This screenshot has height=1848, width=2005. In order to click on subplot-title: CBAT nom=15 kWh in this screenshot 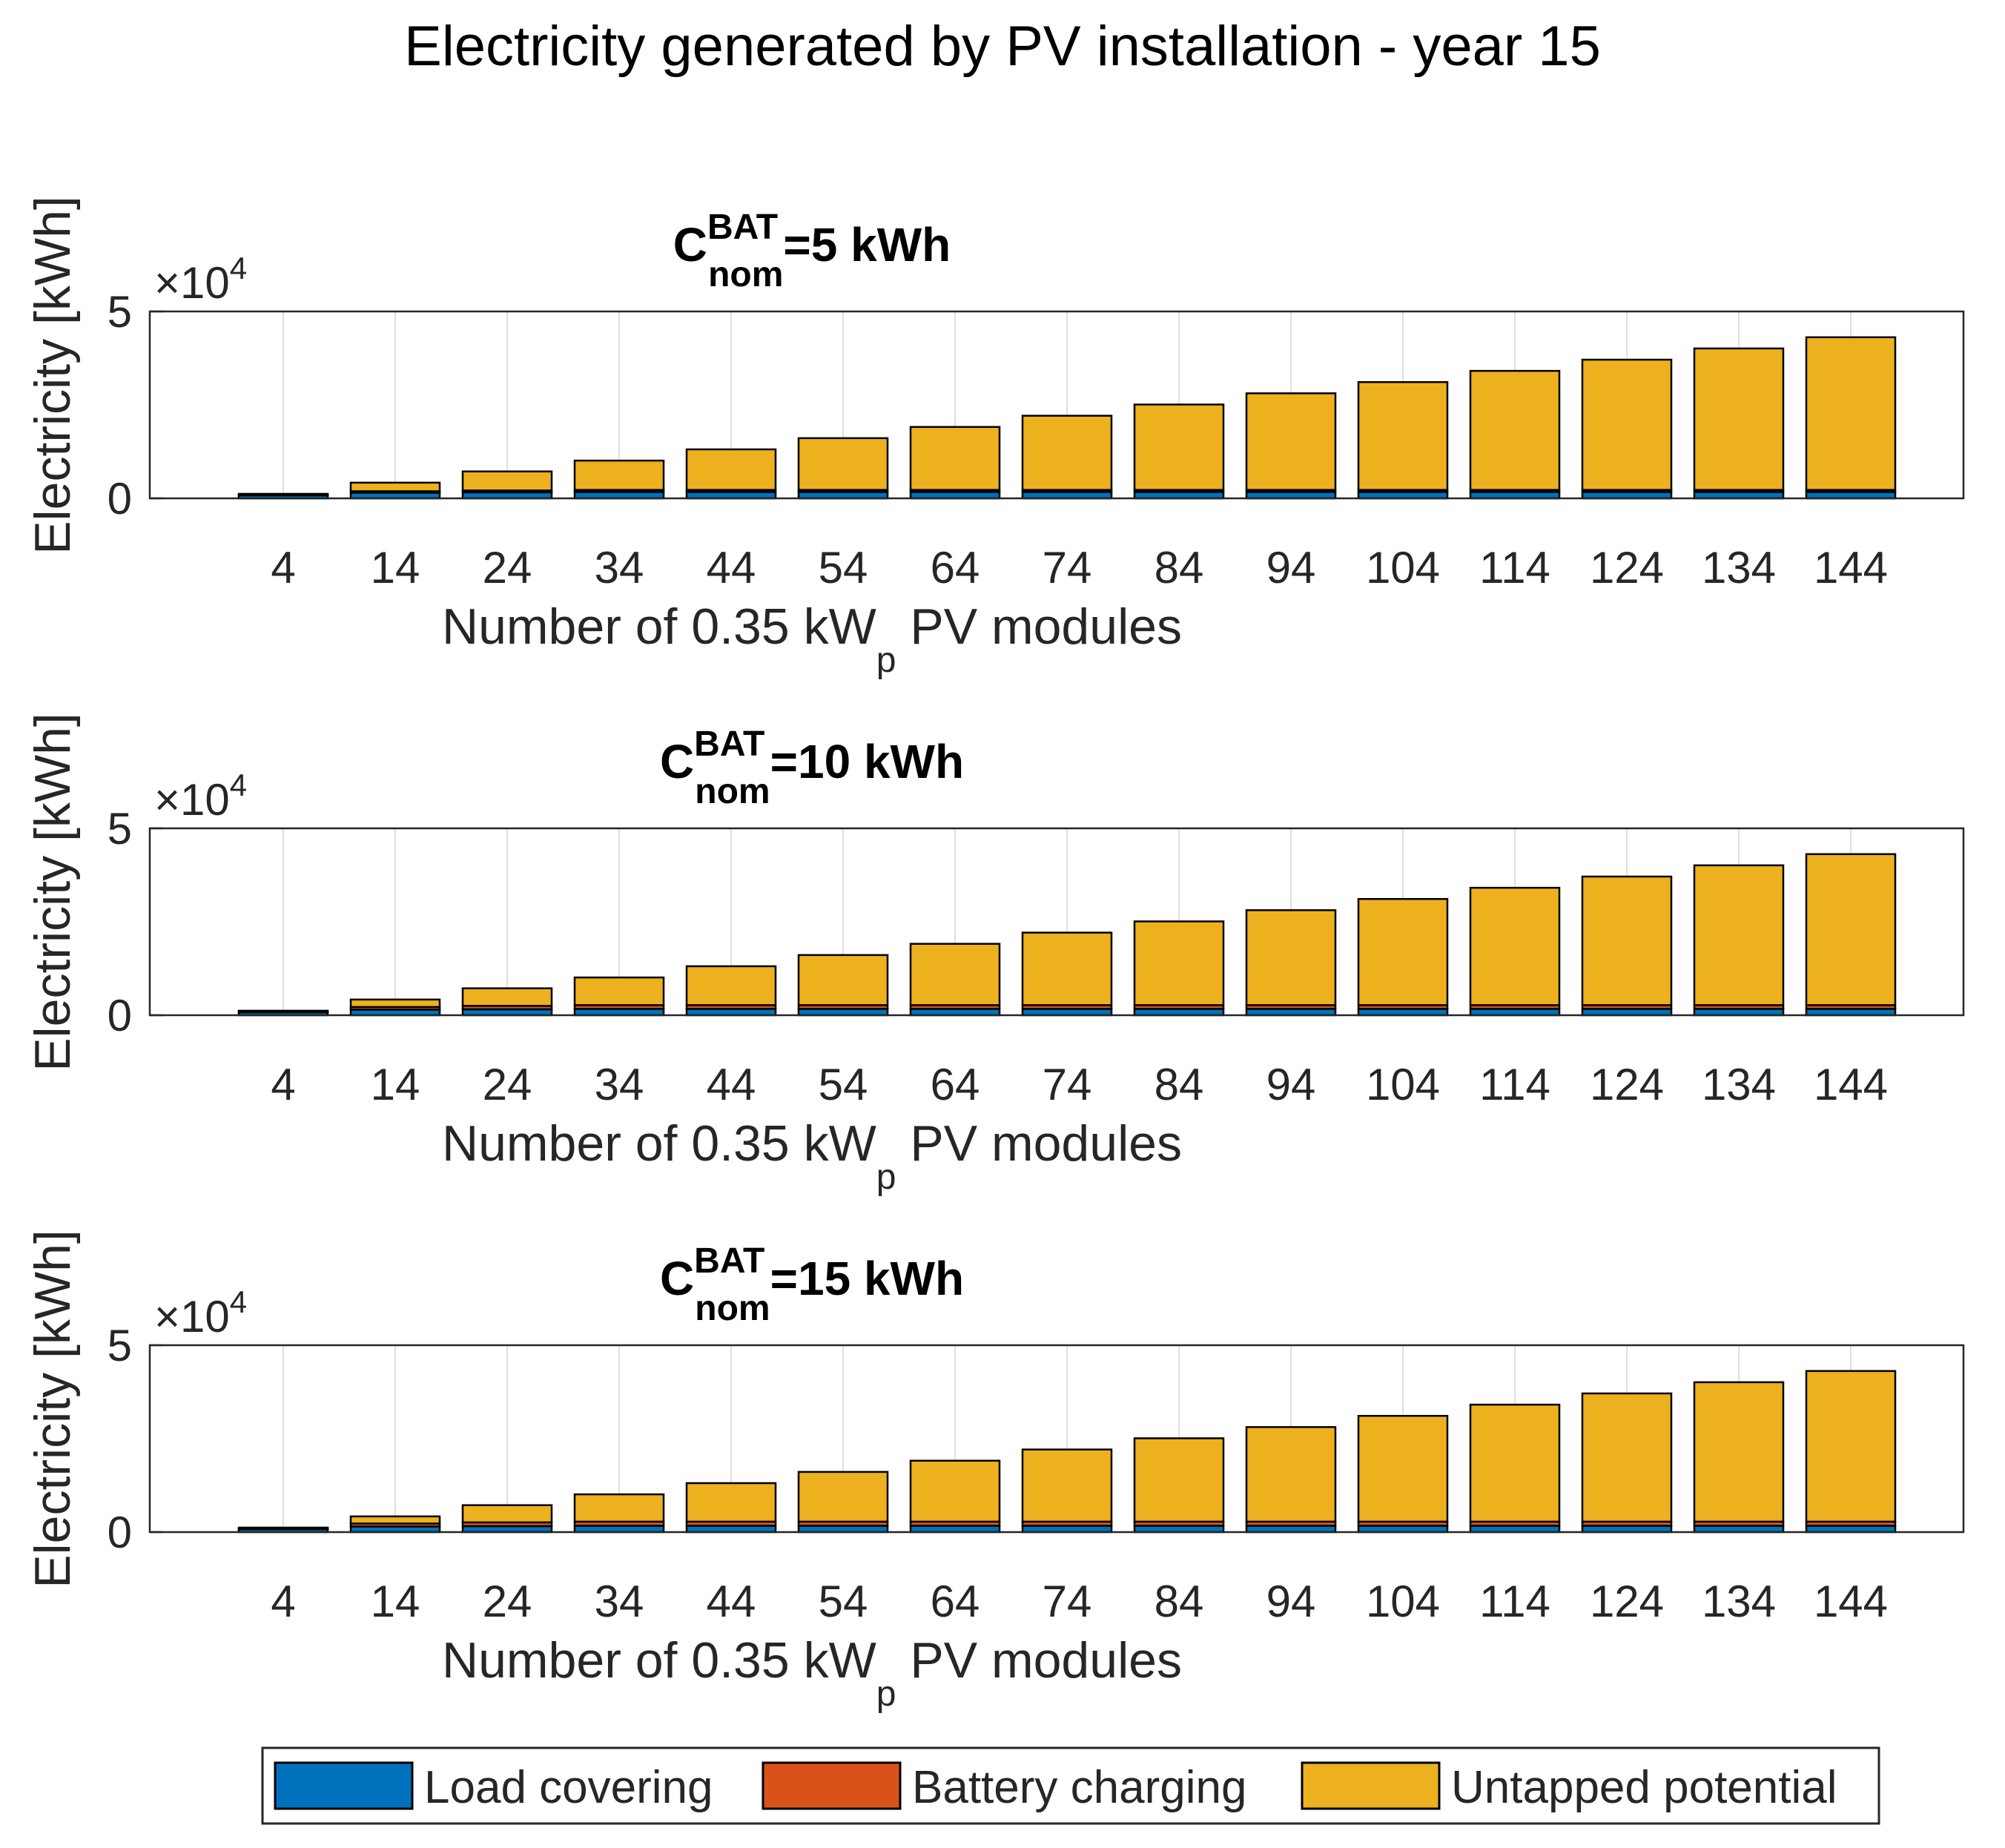, I will do `click(812, 1284)`.